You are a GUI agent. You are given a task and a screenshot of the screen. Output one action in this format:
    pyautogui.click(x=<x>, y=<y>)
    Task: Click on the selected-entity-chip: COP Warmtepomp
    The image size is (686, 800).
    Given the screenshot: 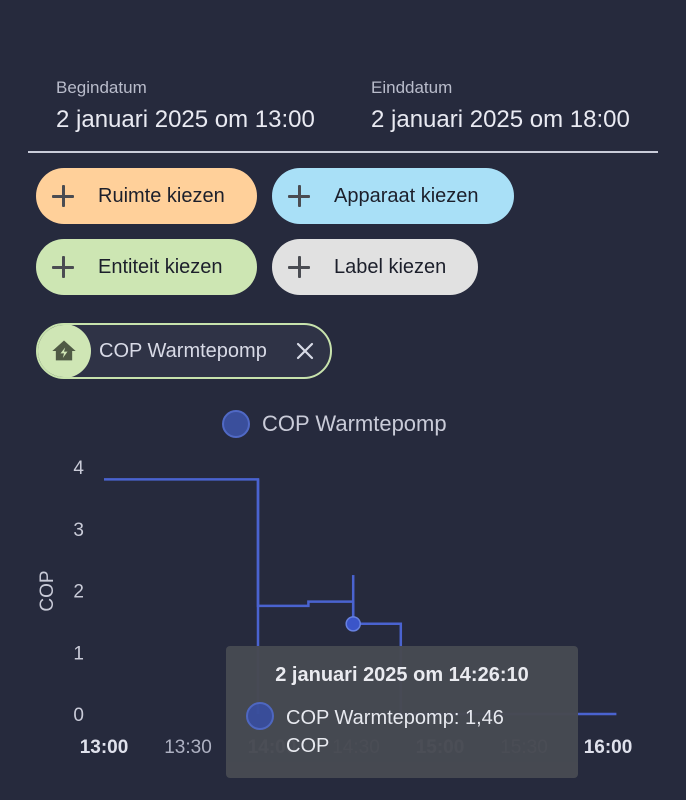 What is the action you would take?
    pyautogui.click(x=184, y=351)
    